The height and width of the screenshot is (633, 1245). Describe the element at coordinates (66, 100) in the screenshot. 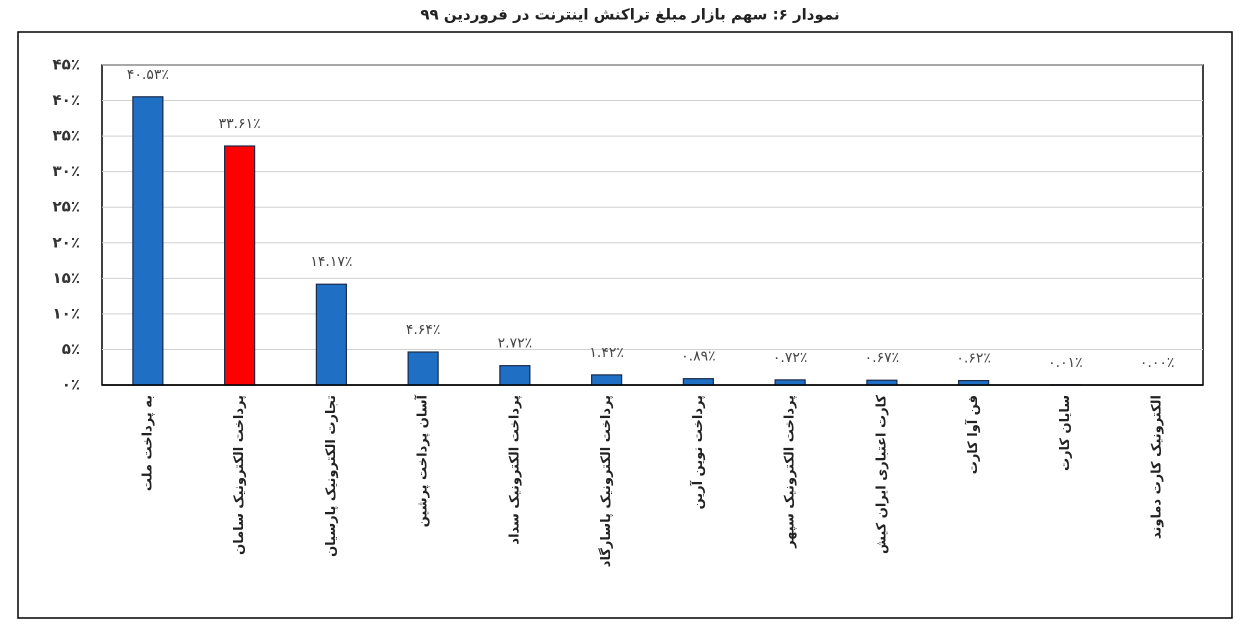

I see `y-tick-label: ۴۰٪` at that location.